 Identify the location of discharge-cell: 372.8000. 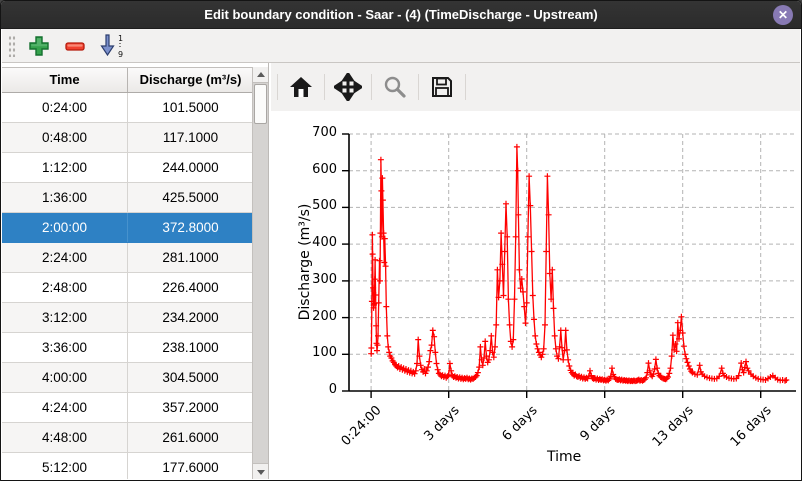
(190, 227).